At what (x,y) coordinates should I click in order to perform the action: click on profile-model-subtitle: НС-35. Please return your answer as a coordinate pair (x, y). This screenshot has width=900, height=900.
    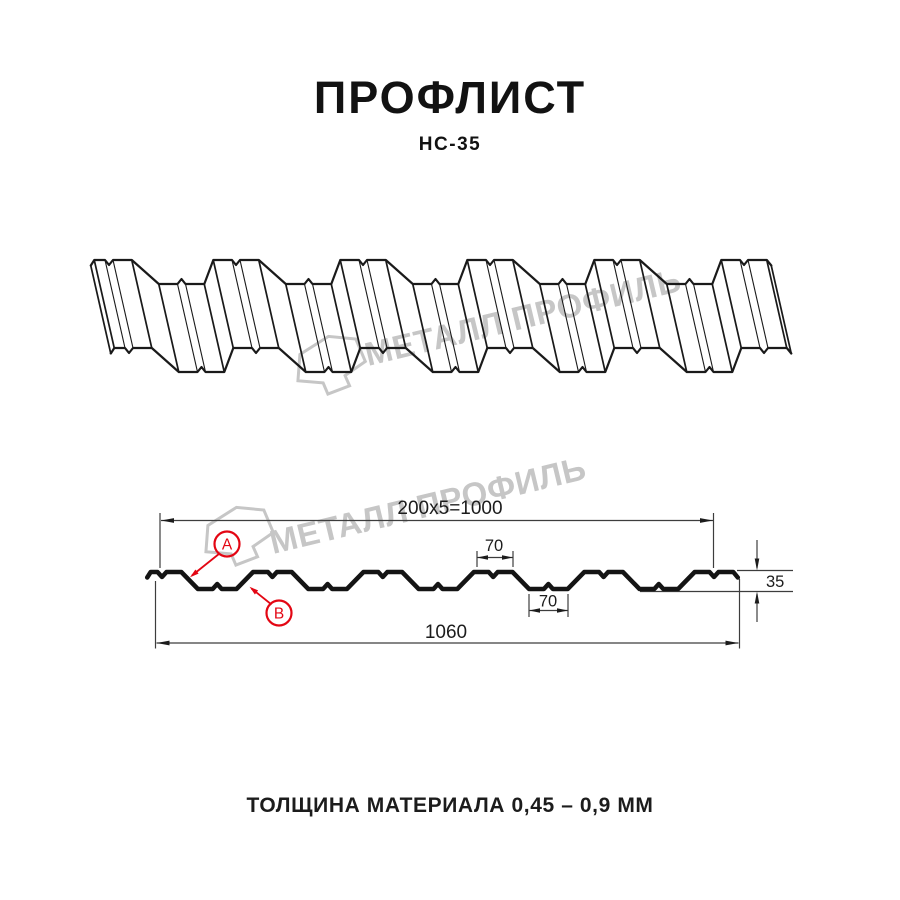
    Looking at the image, I should click on (450, 144).